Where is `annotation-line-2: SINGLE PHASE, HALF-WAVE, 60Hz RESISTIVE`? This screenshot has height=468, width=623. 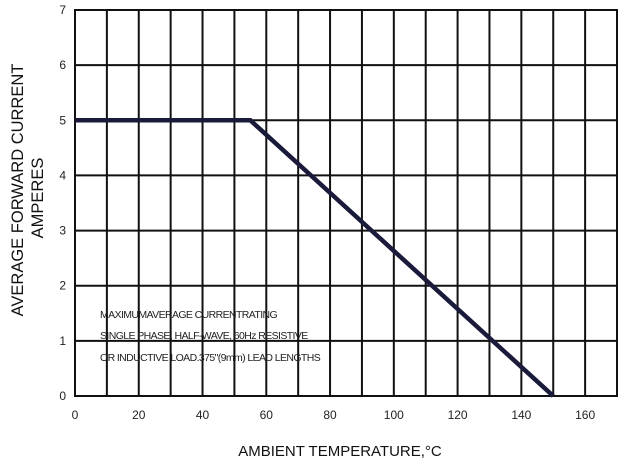 annotation-line-2: SINGLE PHASE, HALF-WAVE, 60Hz RESISTIVE is located at coordinates (204, 336).